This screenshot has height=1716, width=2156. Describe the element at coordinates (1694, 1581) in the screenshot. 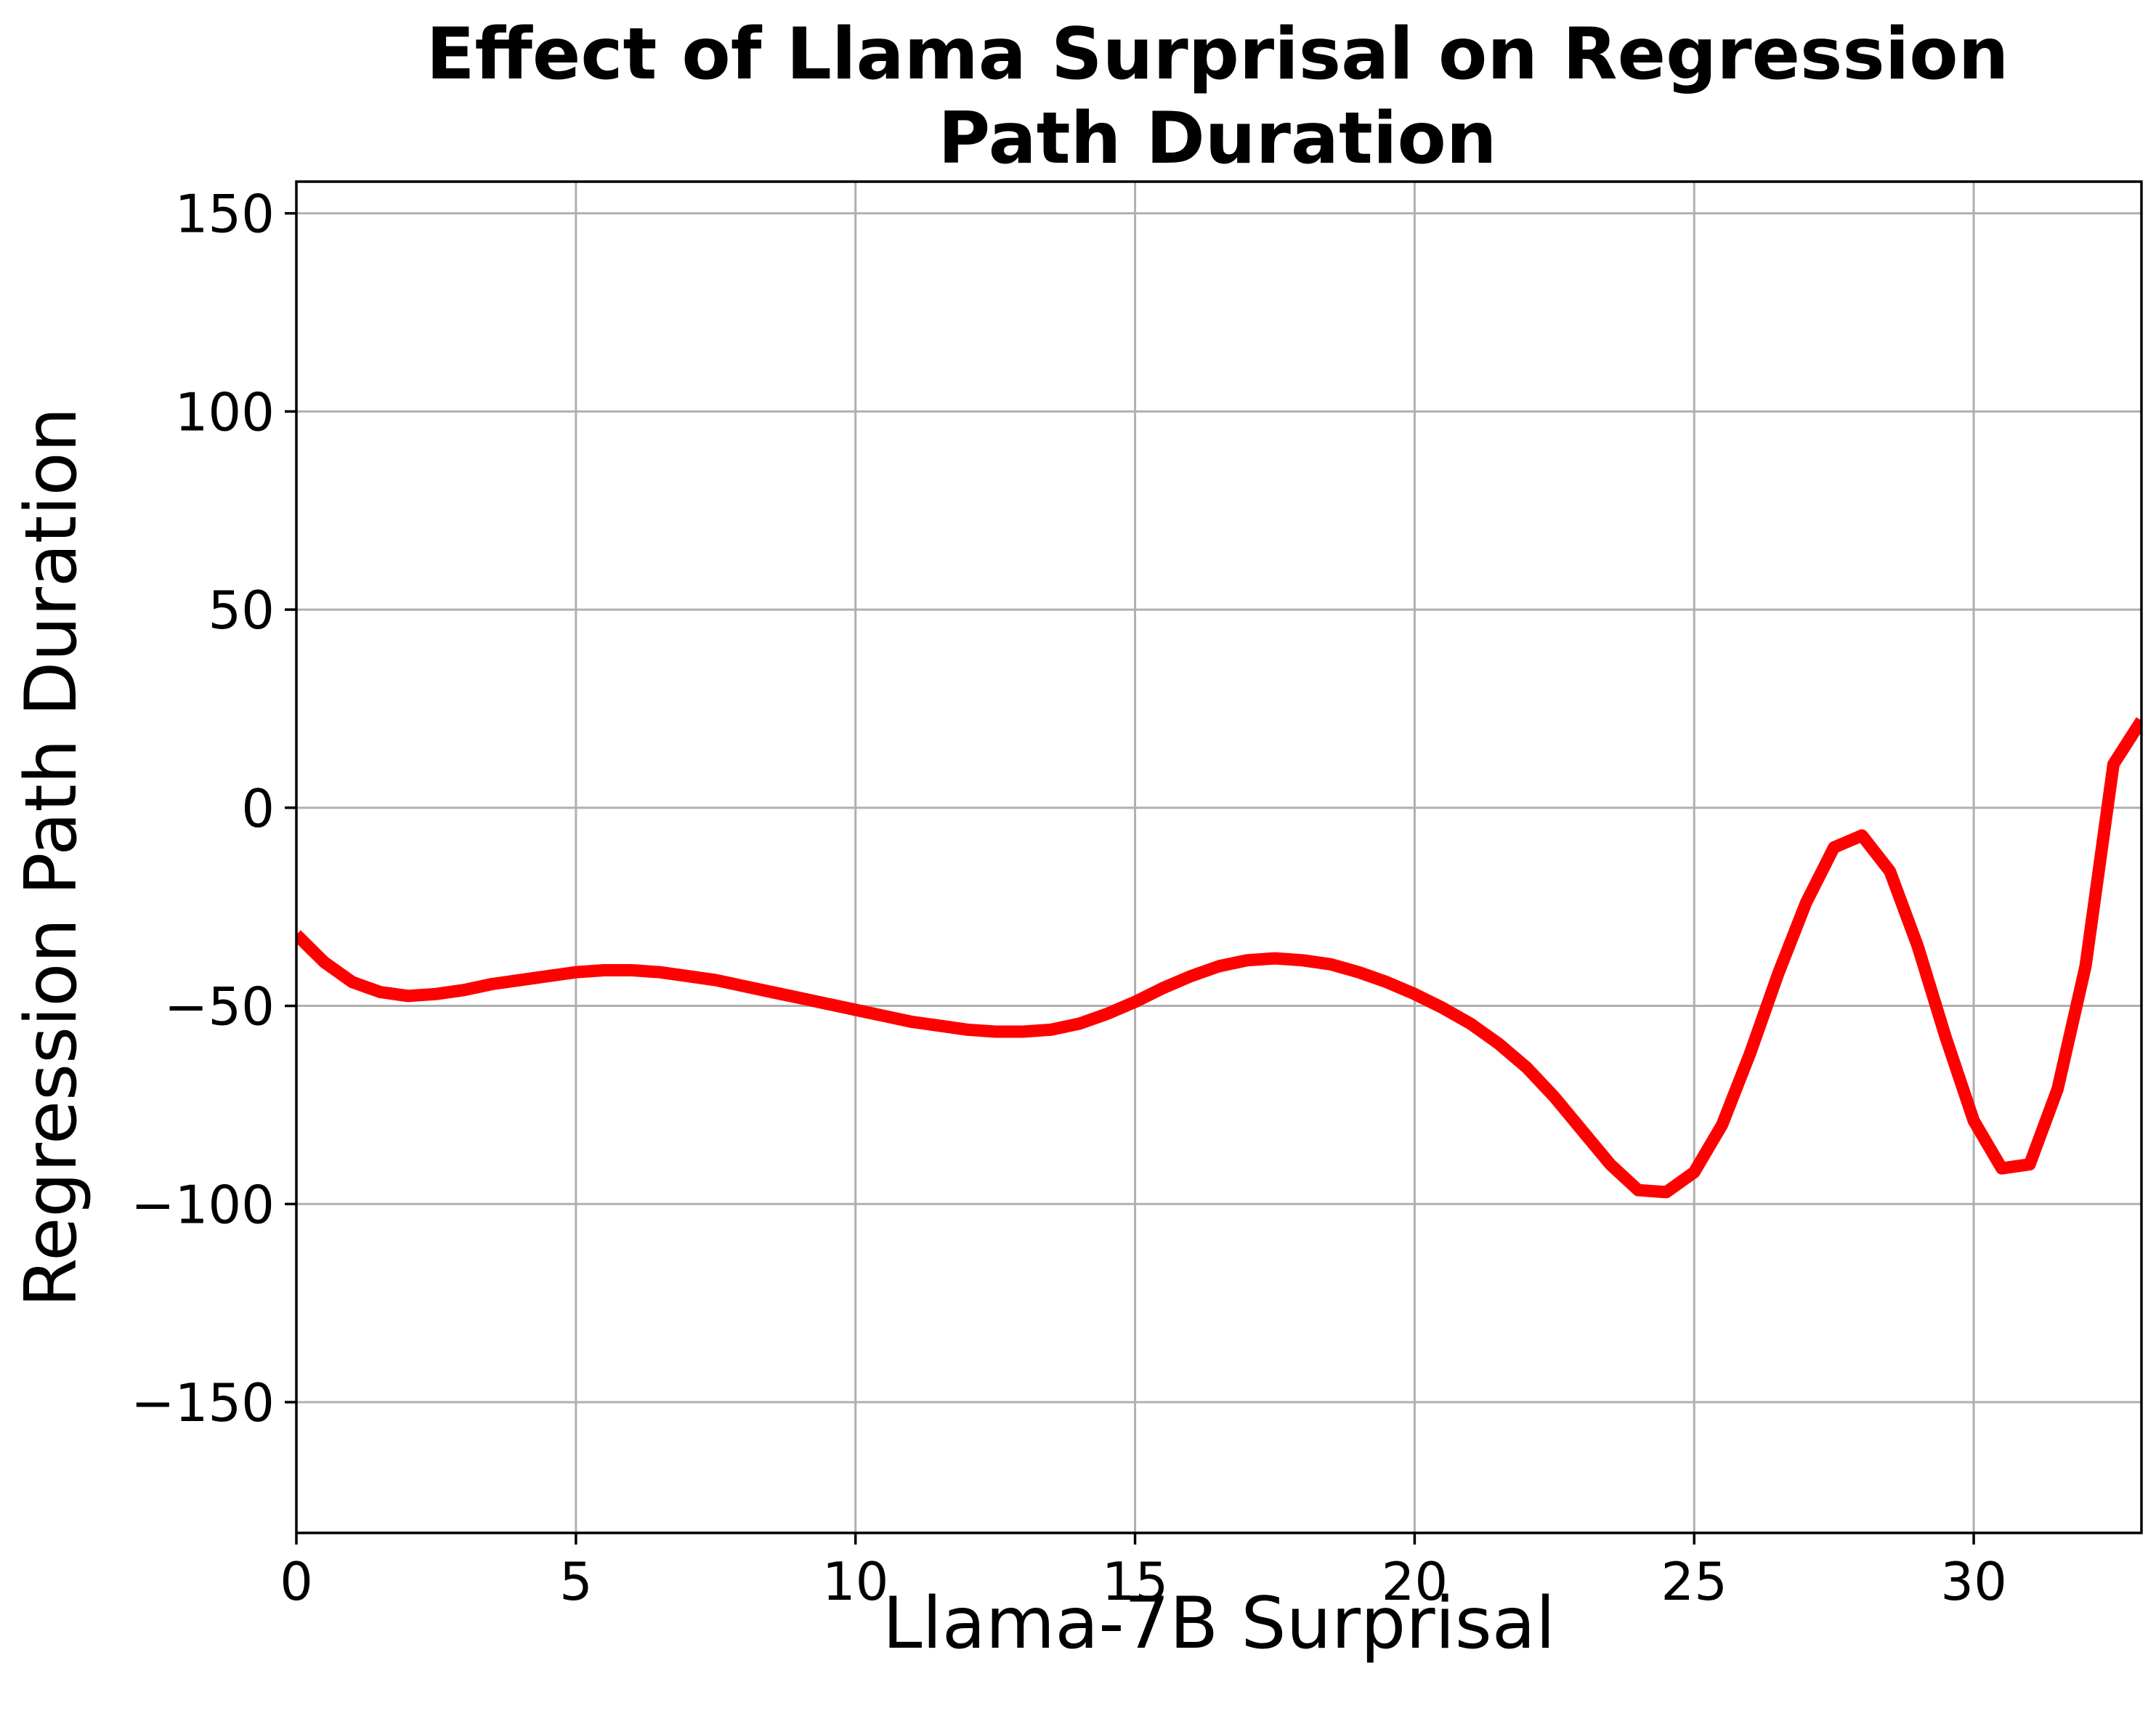

I see `x-tick-label: 25` at that location.